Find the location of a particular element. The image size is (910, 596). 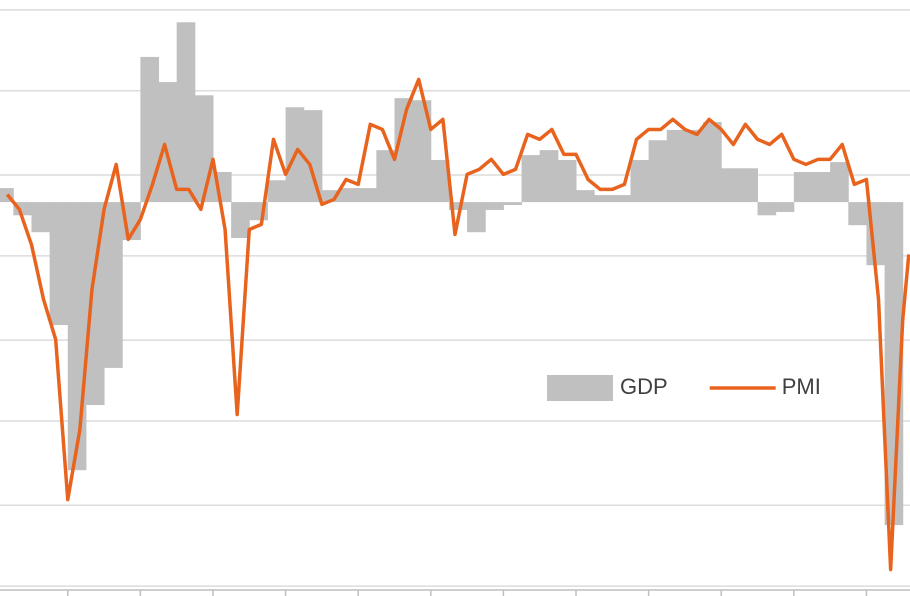

legend-swatch is located at coordinates (580, 388).